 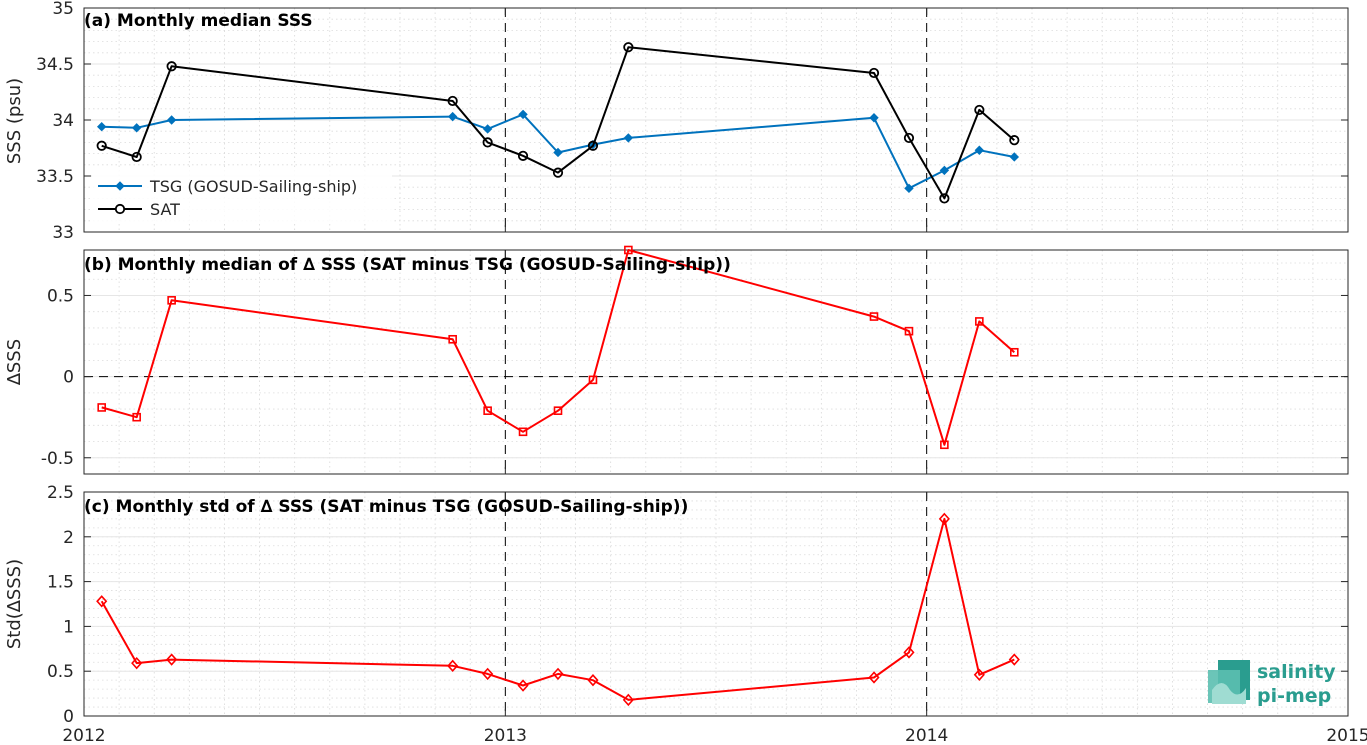 I want to click on logo-graphic-icon, so click(x=1229, y=682).